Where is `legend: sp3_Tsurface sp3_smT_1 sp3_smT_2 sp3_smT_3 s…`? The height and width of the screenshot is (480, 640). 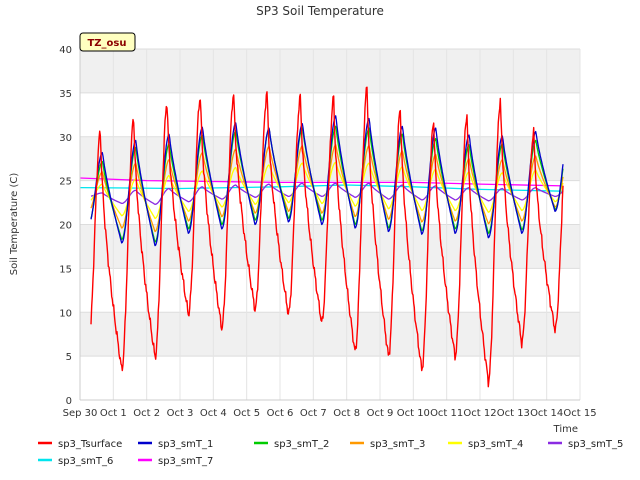 legend: sp3_Tsurface sp3_smT_1 sp3_smT_2 sp3_smT_3 s… is located at coordinates (330, 453).